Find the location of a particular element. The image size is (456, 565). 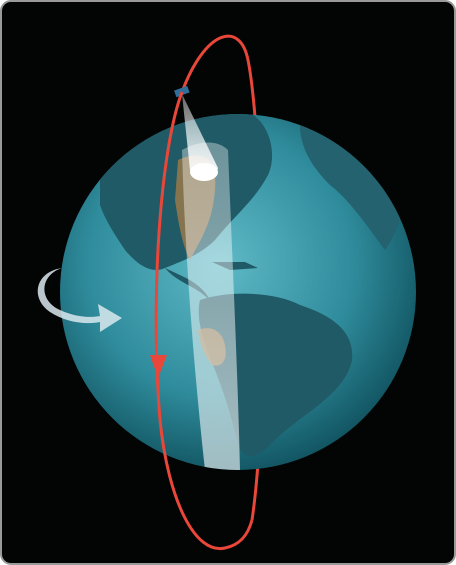

scan-swath is located at coordinates (211, 306).